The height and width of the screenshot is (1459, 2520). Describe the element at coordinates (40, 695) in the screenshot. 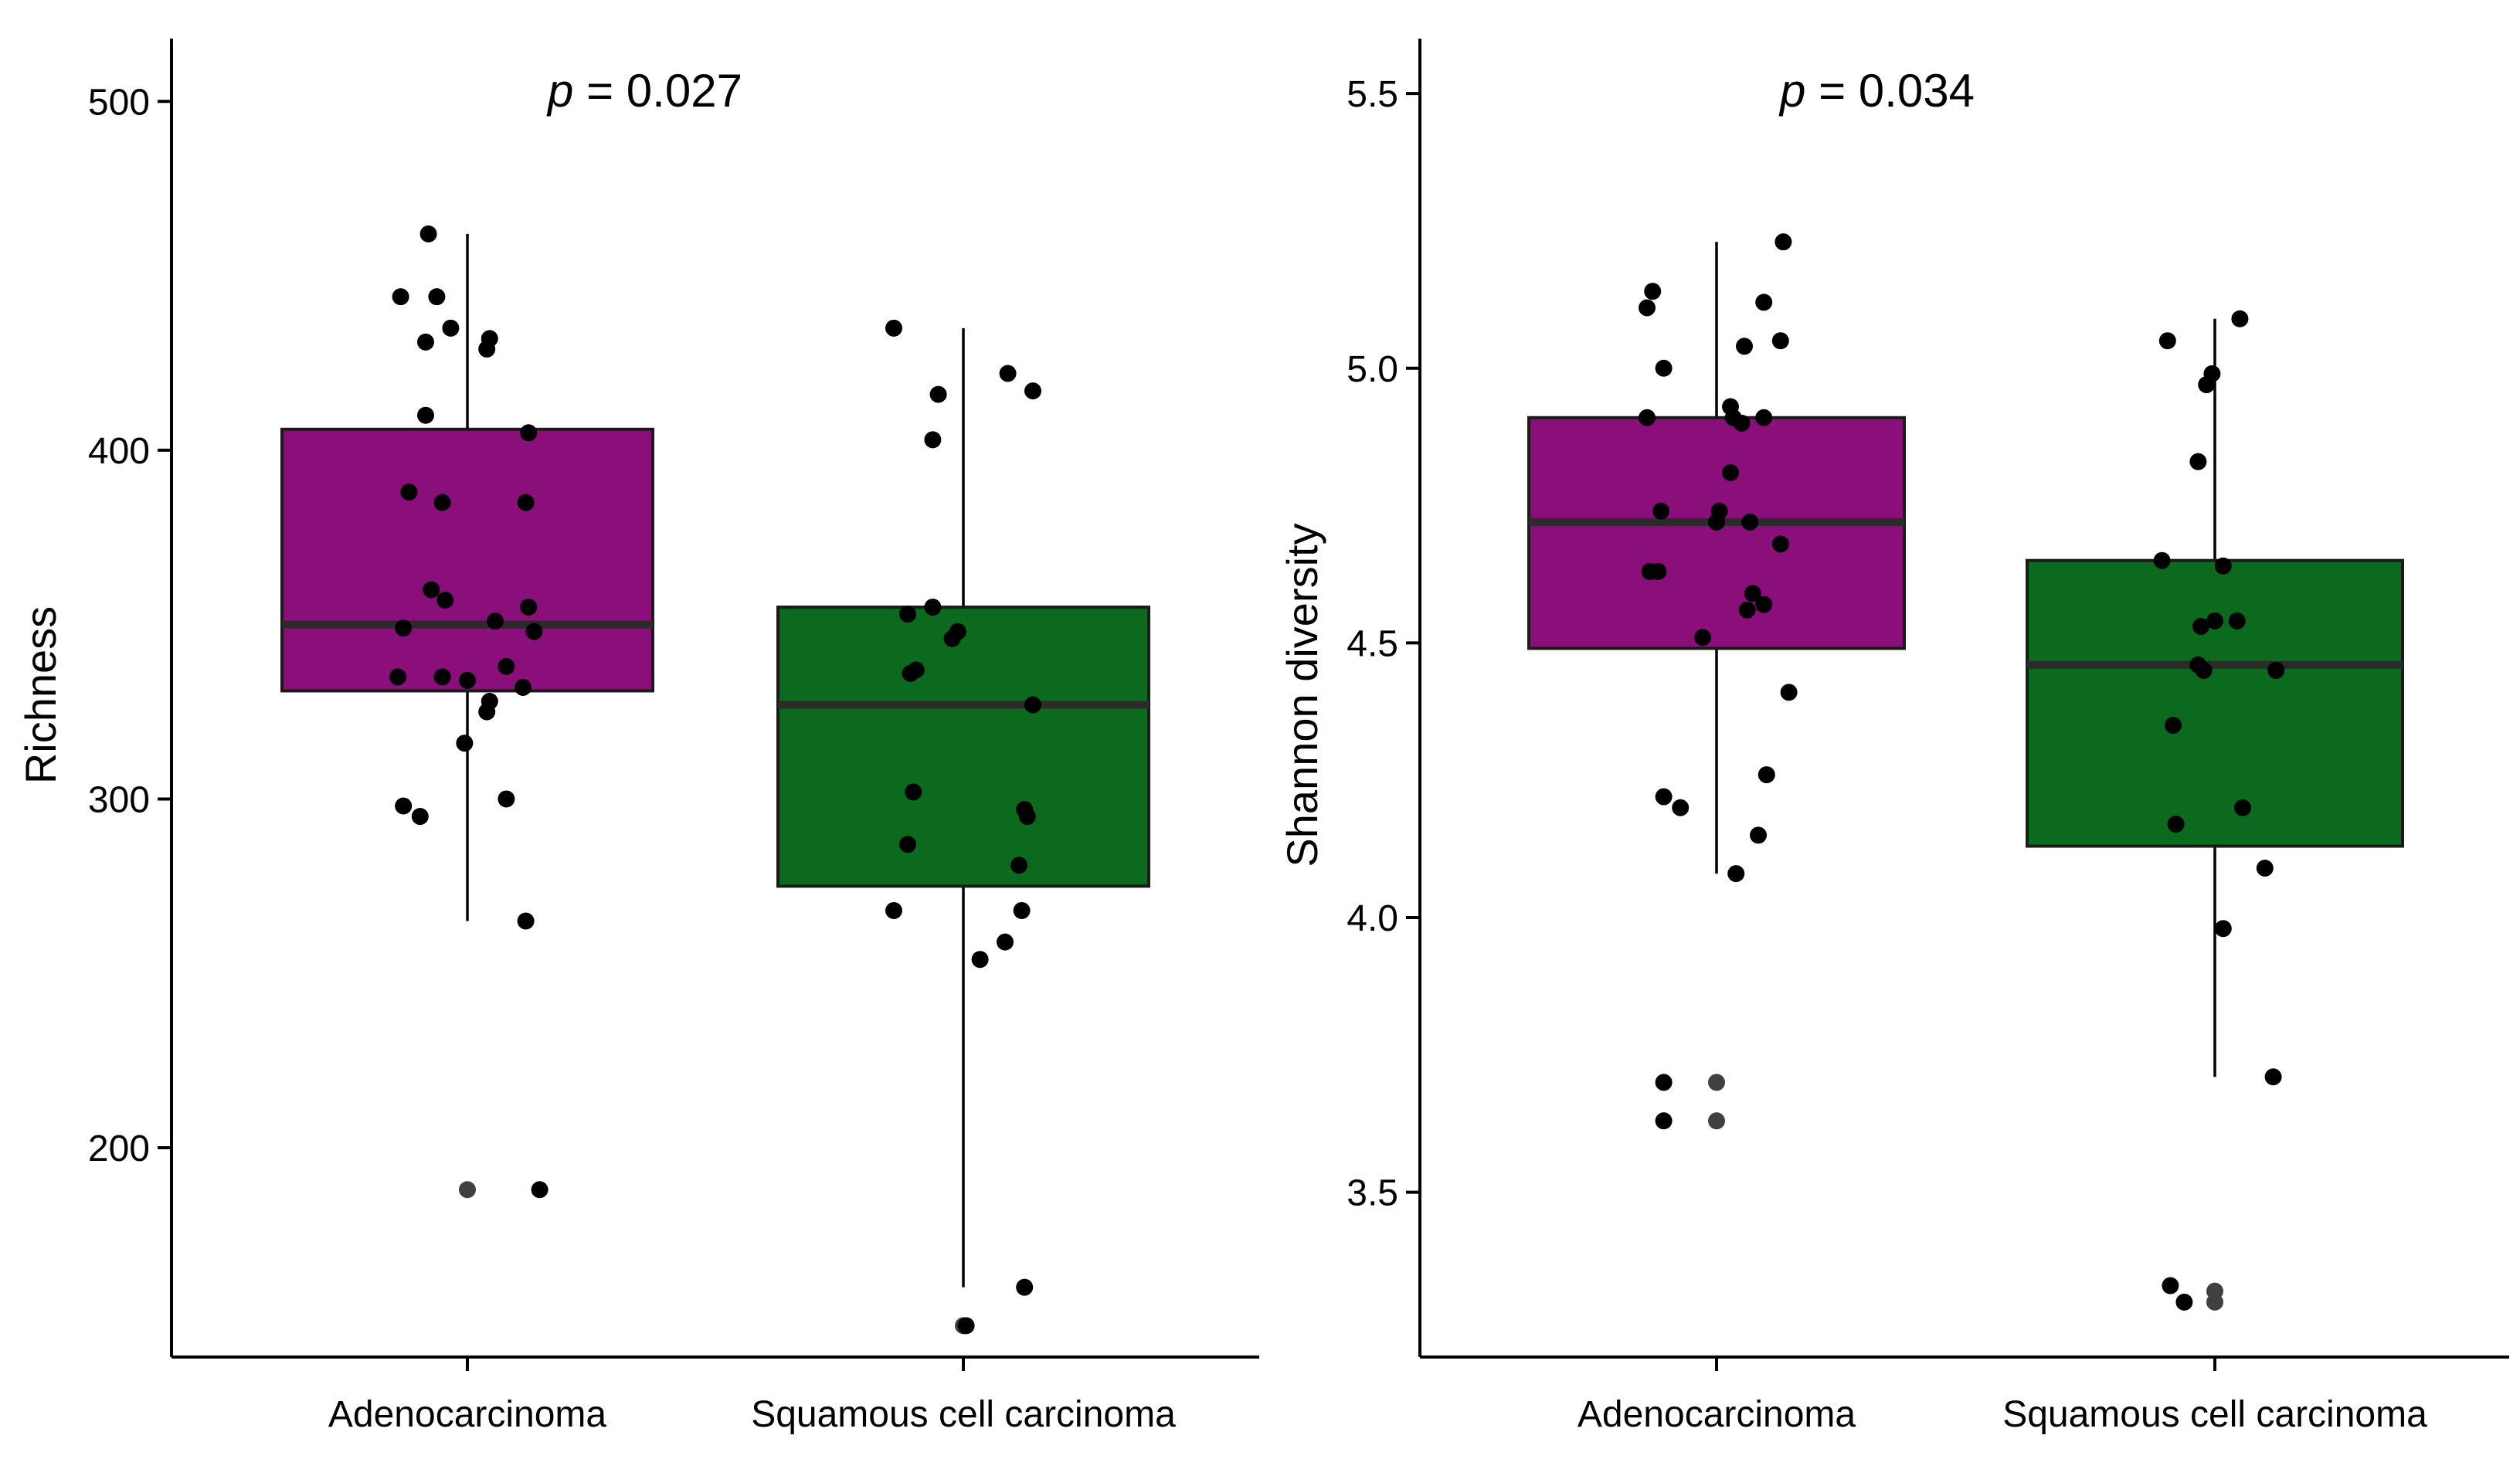

I see `y-axis-title: Richness` at that location.